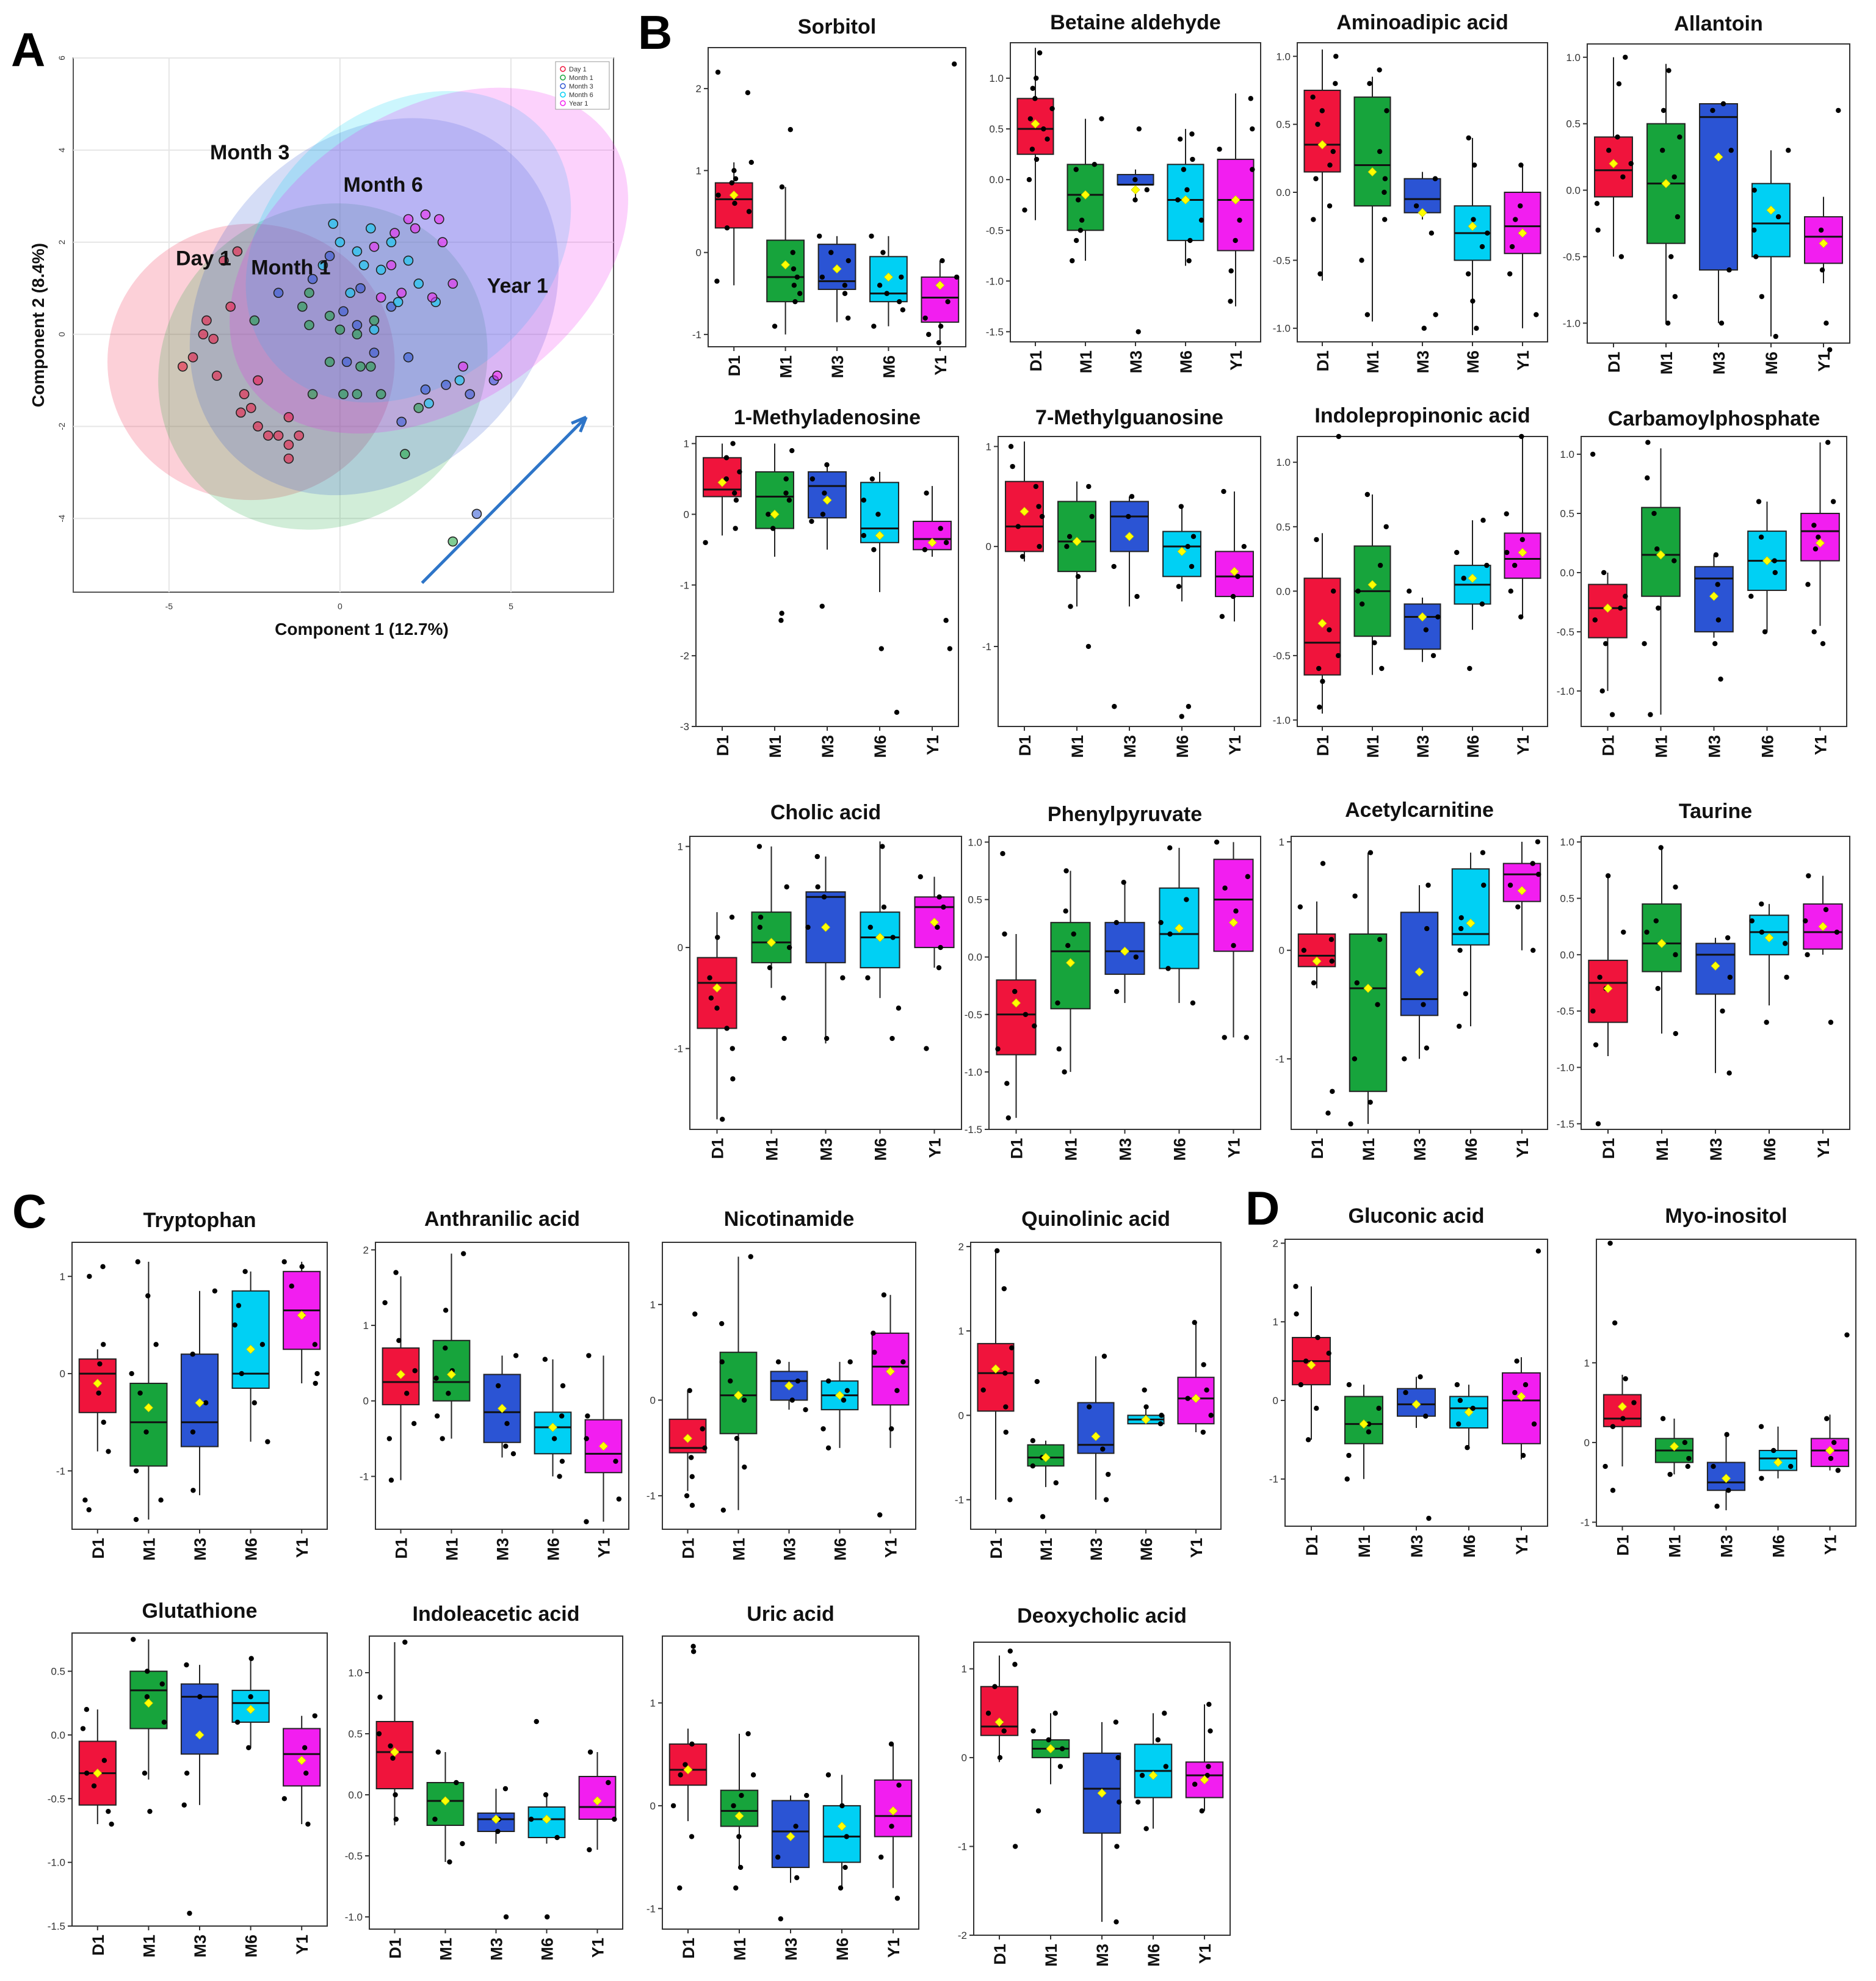 This screenshot has height=1981, width=1876. I want to click on boxplot-x-tick-label: M1, so click(740, 1950).